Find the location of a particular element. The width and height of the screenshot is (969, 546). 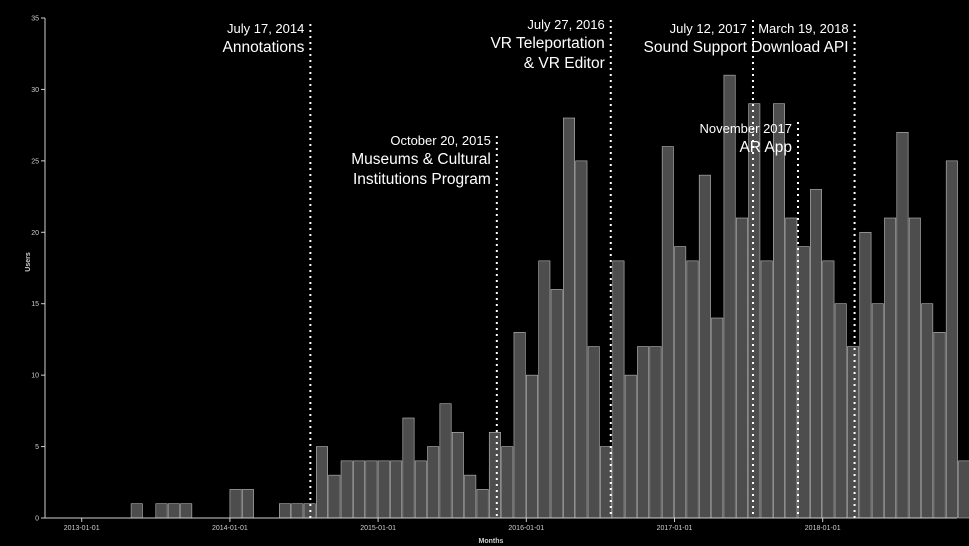

y-tick-label-30: 30 is located at coordinates (35, 90).